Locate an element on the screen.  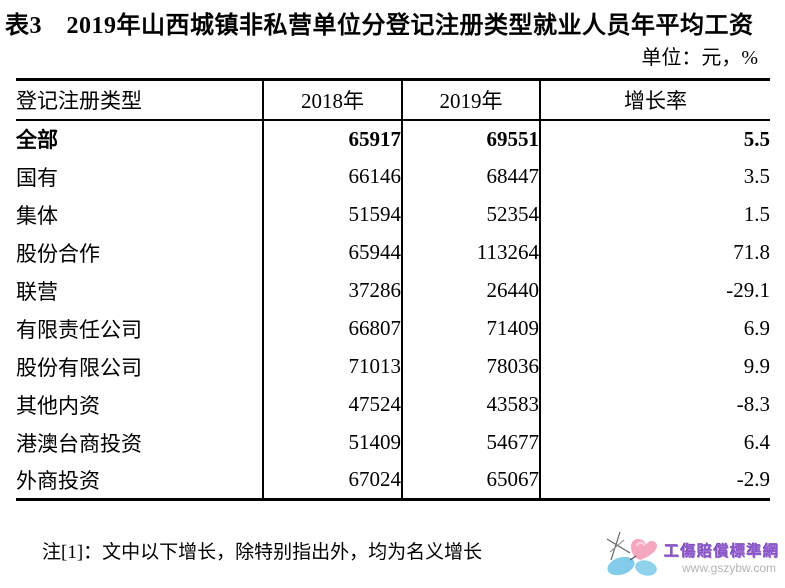
value-2019-cell: 68447 is located at coordinates (470, 176).